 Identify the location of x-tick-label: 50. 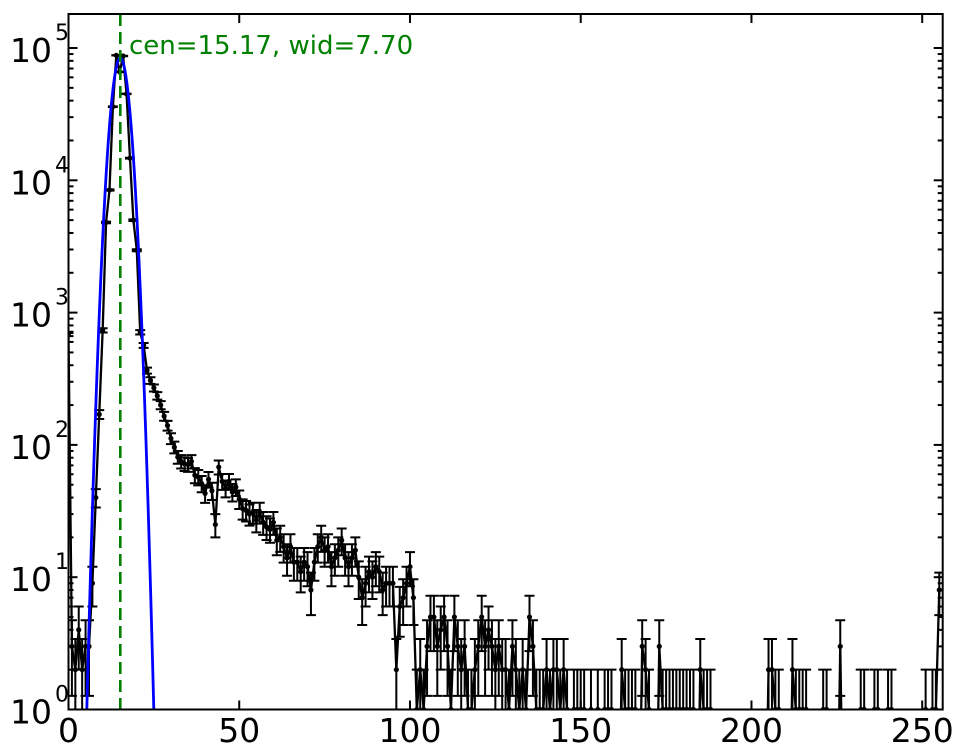
(239, 730).